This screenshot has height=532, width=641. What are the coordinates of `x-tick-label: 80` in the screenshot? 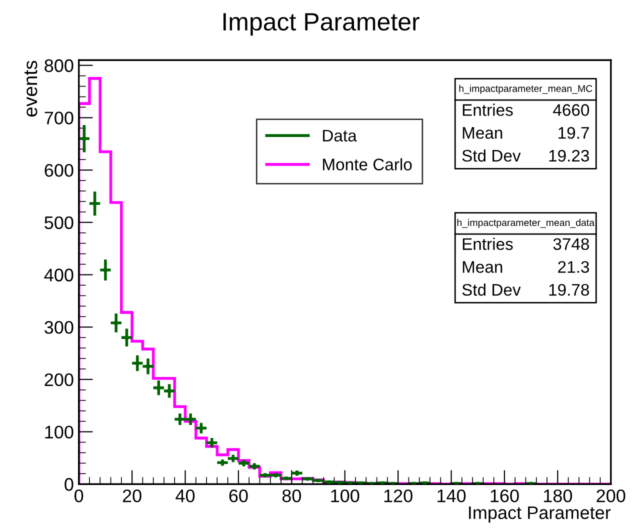 It's located at (291, 495).